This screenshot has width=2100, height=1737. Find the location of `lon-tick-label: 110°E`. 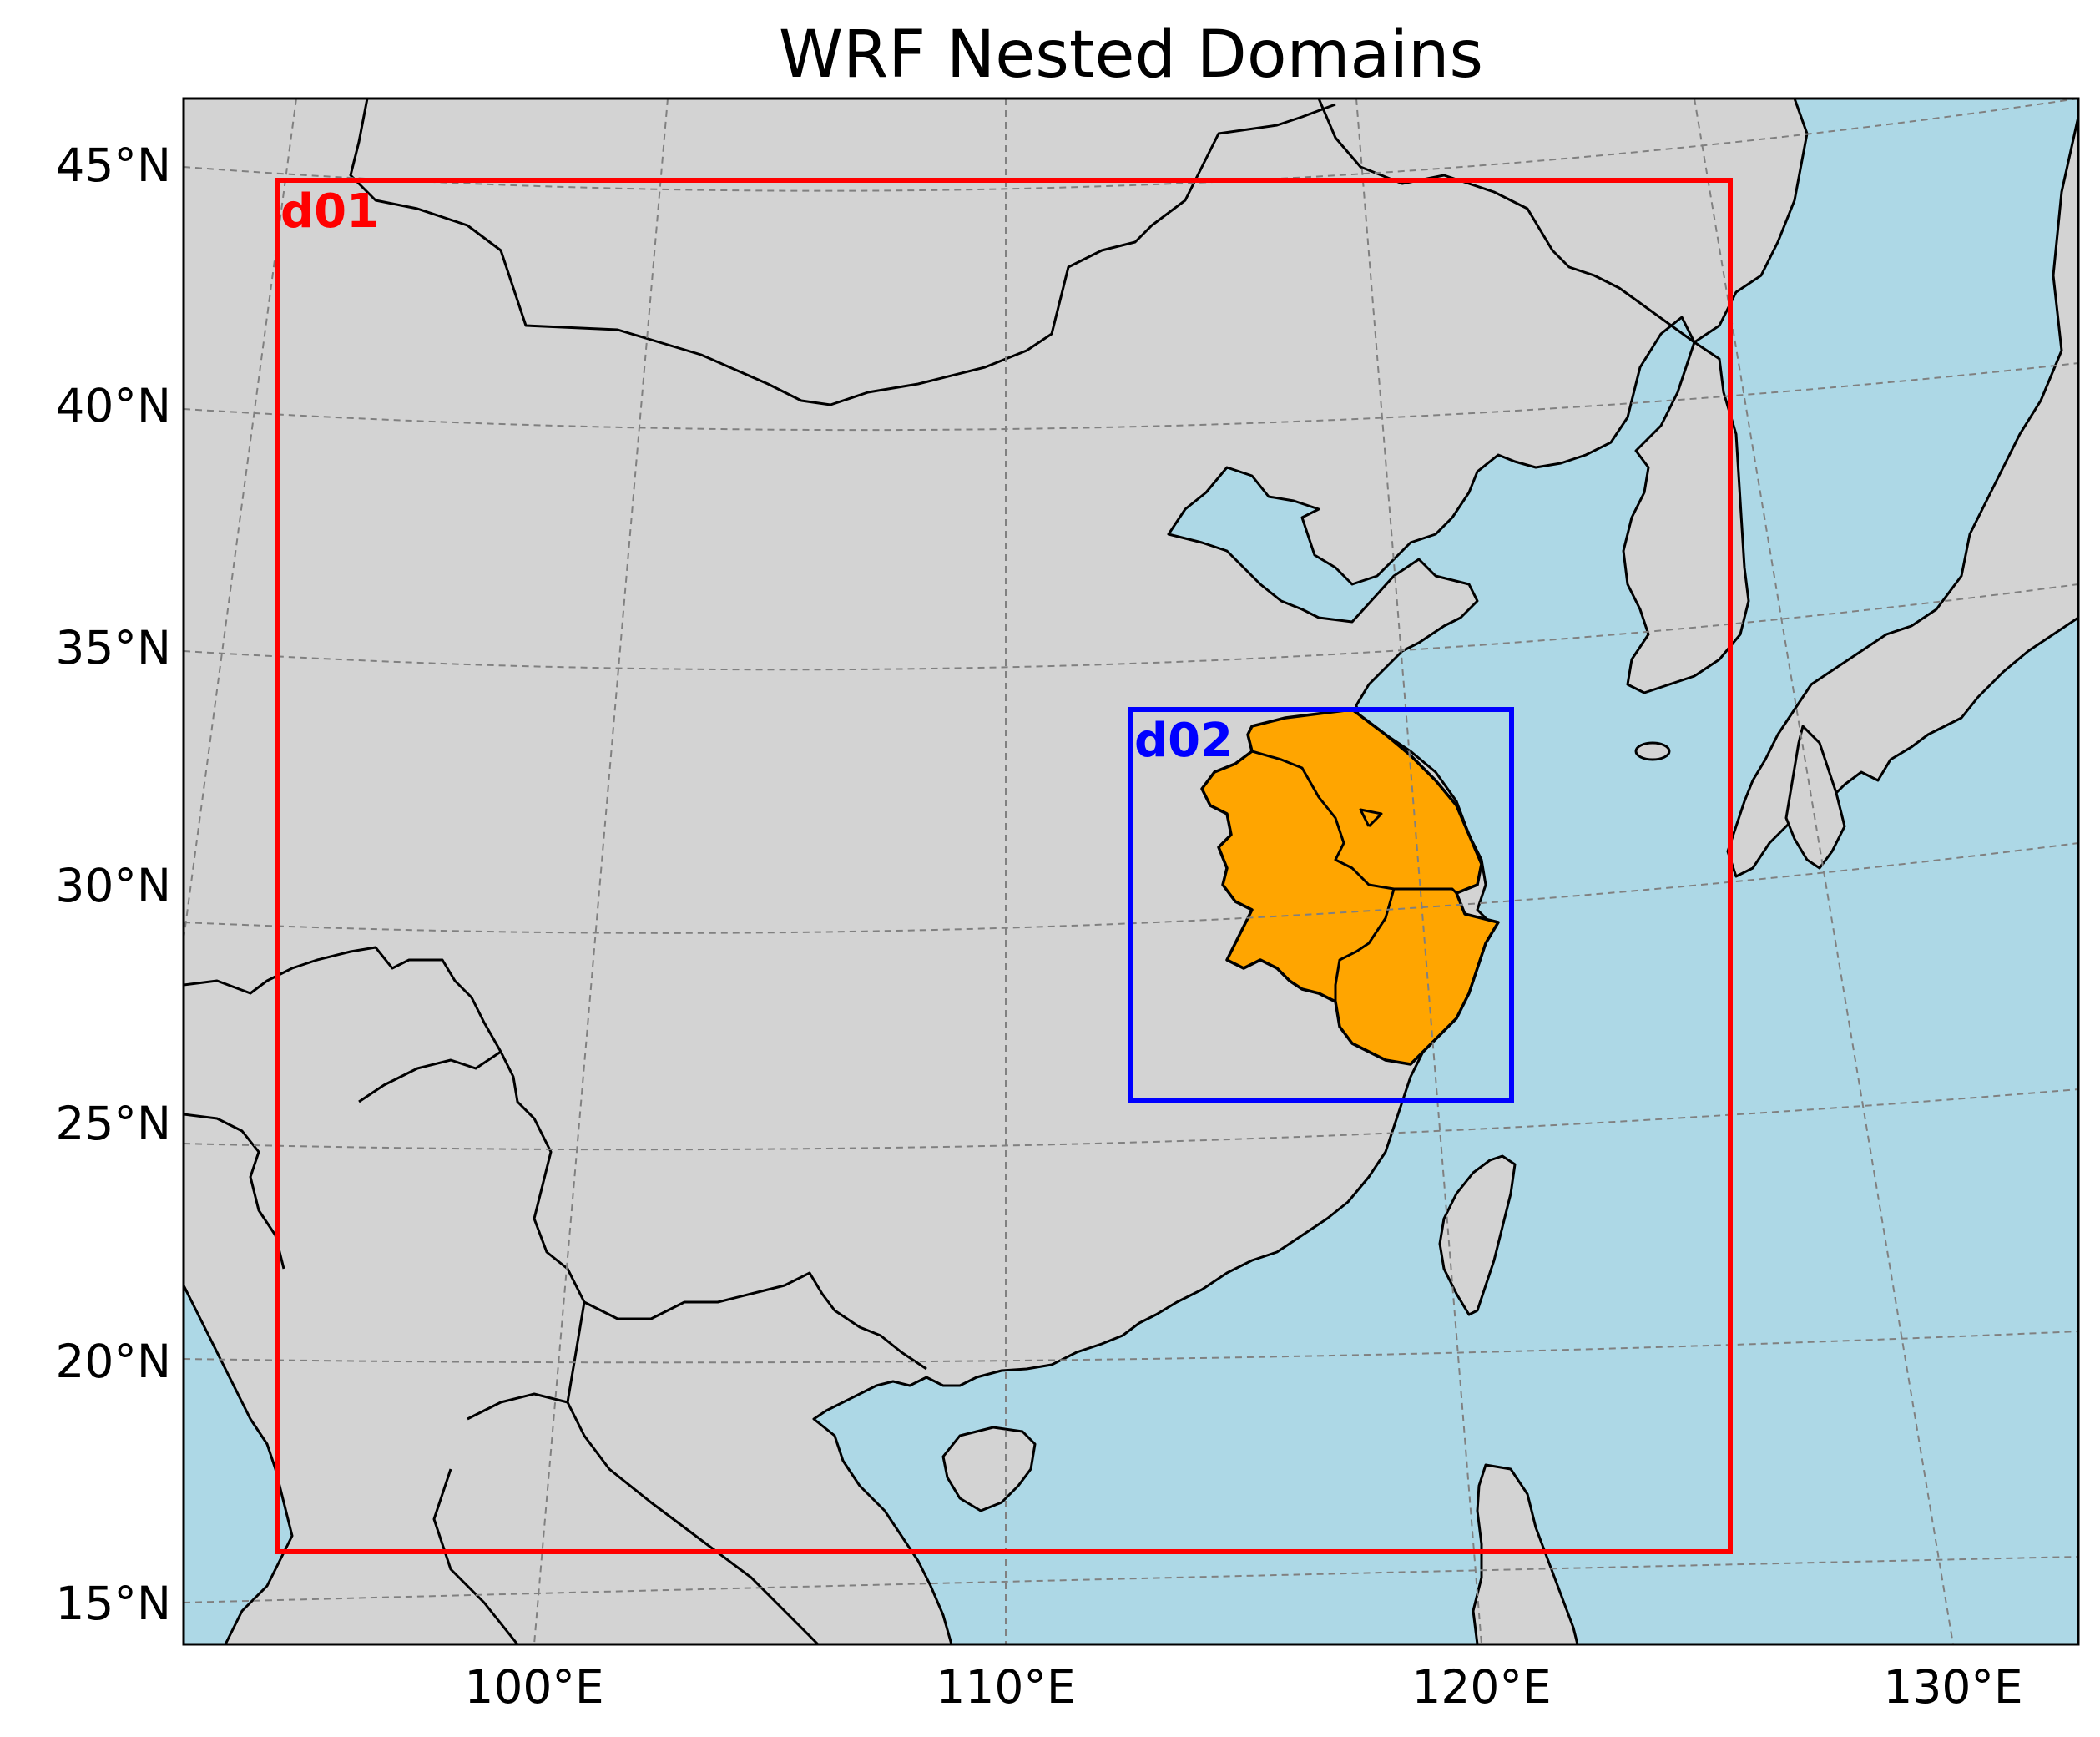

lon-tick-label: 110°E is located at coordinates (1005, 1687).